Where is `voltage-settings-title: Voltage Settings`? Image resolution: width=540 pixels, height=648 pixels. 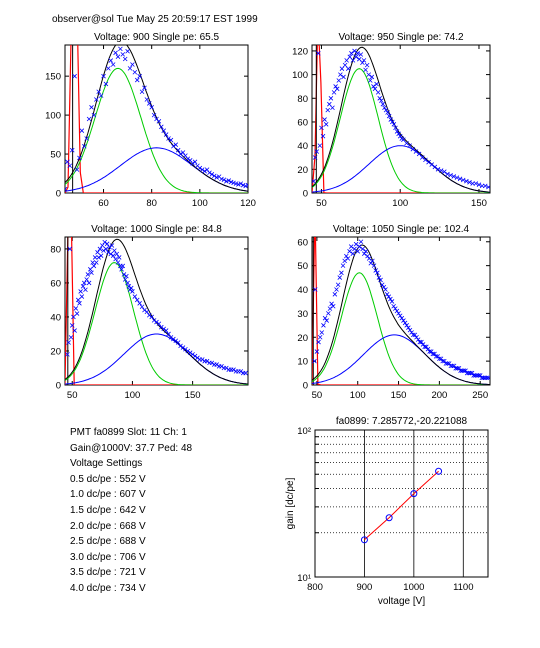 voltage-settings-title: Voltage Settings is located at coordinates (106, 464).